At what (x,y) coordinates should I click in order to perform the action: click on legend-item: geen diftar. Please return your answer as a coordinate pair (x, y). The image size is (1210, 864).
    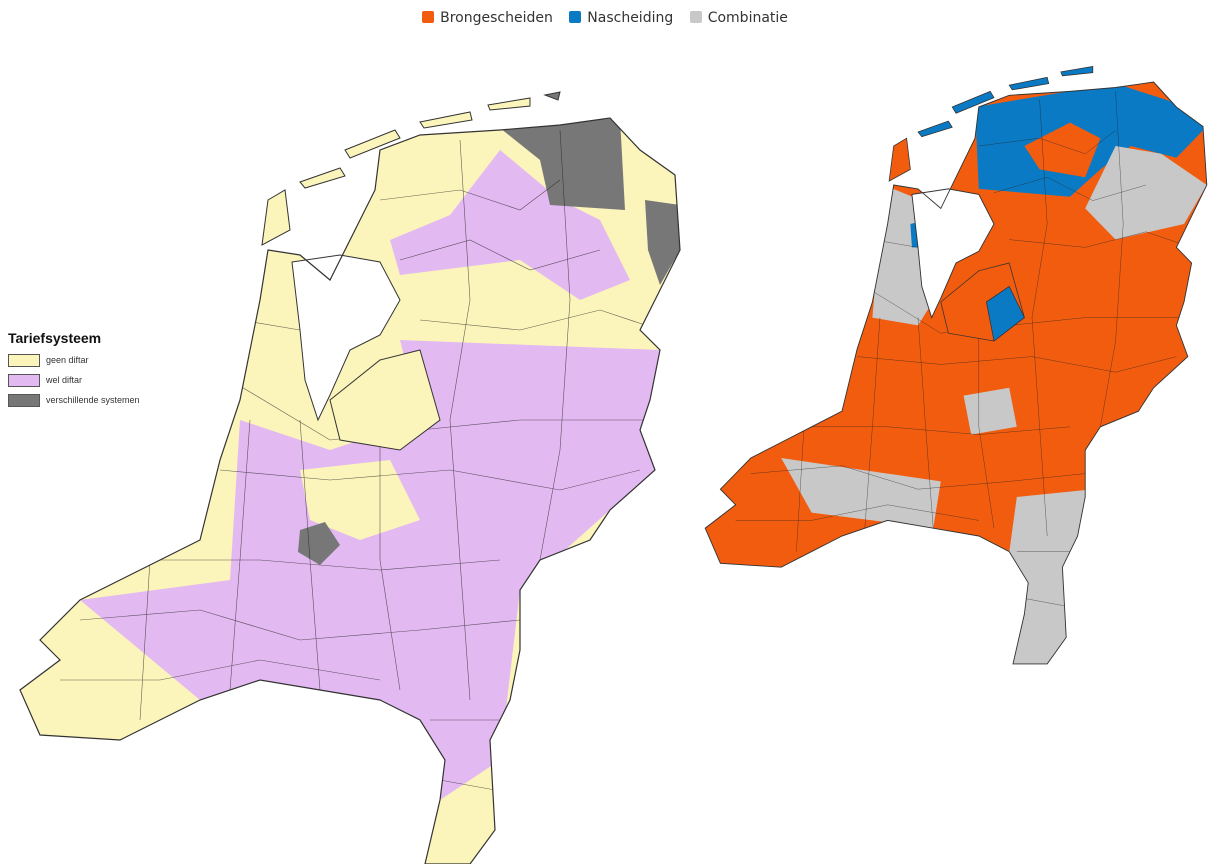
    Looking at the image, I should click on (74, 360).